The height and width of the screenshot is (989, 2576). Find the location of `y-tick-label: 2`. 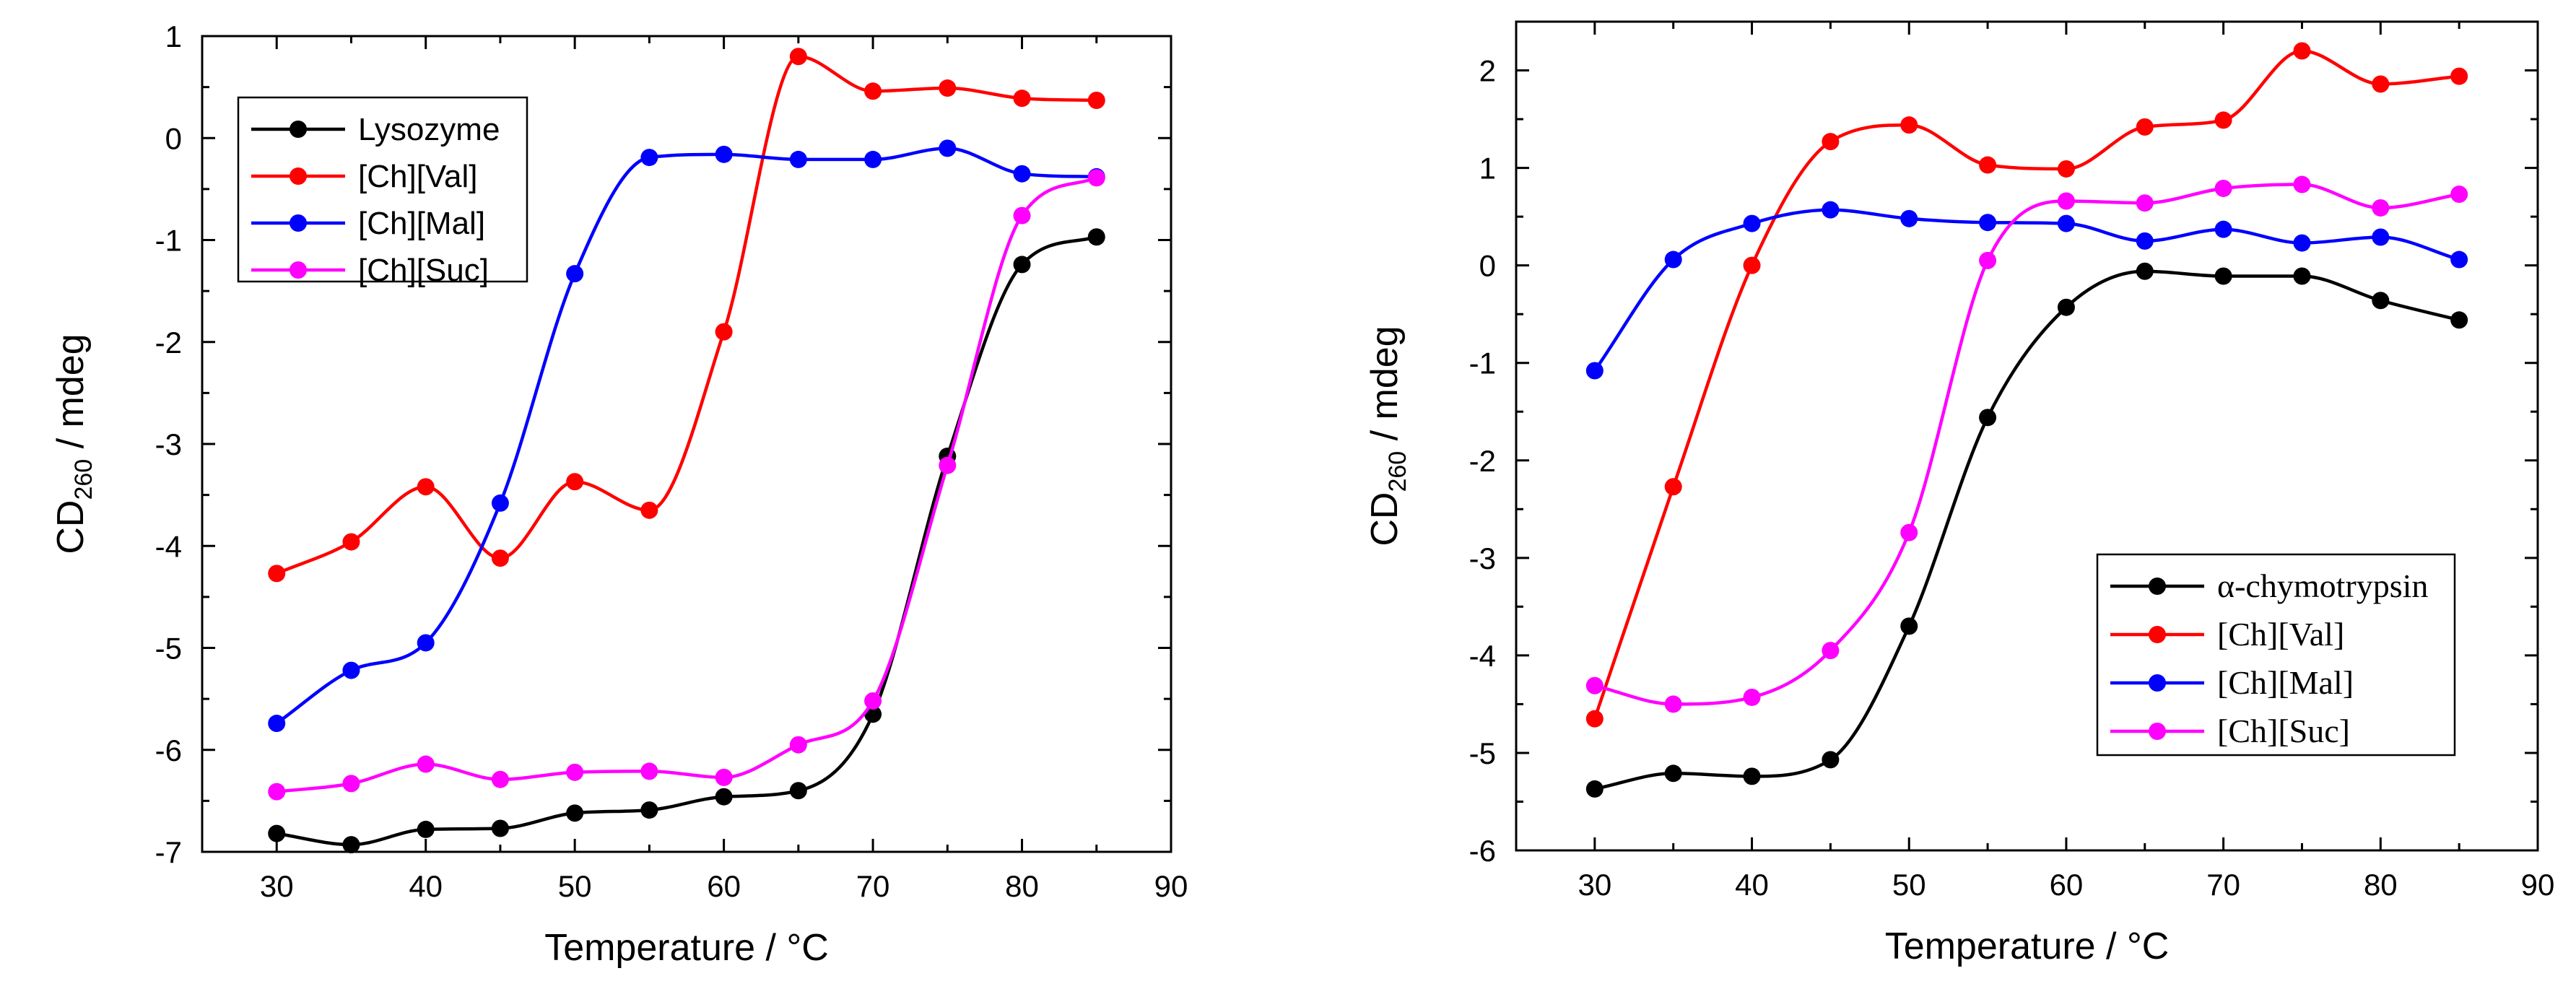

y-tick-label: 2 is located at coordinates (1488, 71).